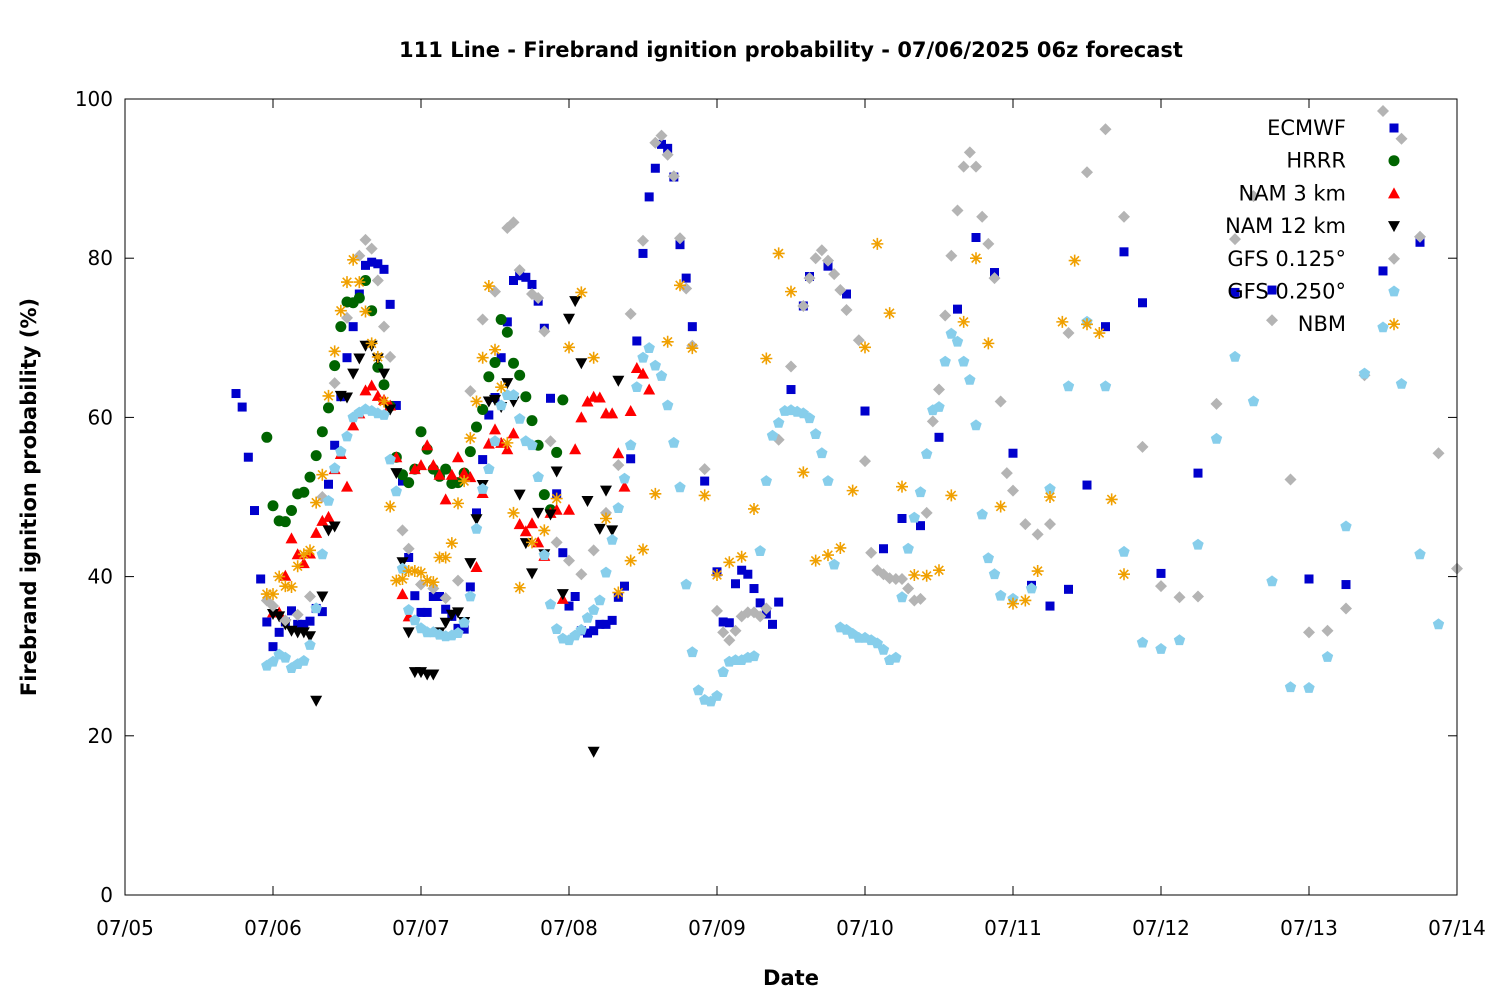 The image size is (1500, 1000). Describe the element at coordinates (415, 401) in the screenshot. I see `series-hrrr` at that location.